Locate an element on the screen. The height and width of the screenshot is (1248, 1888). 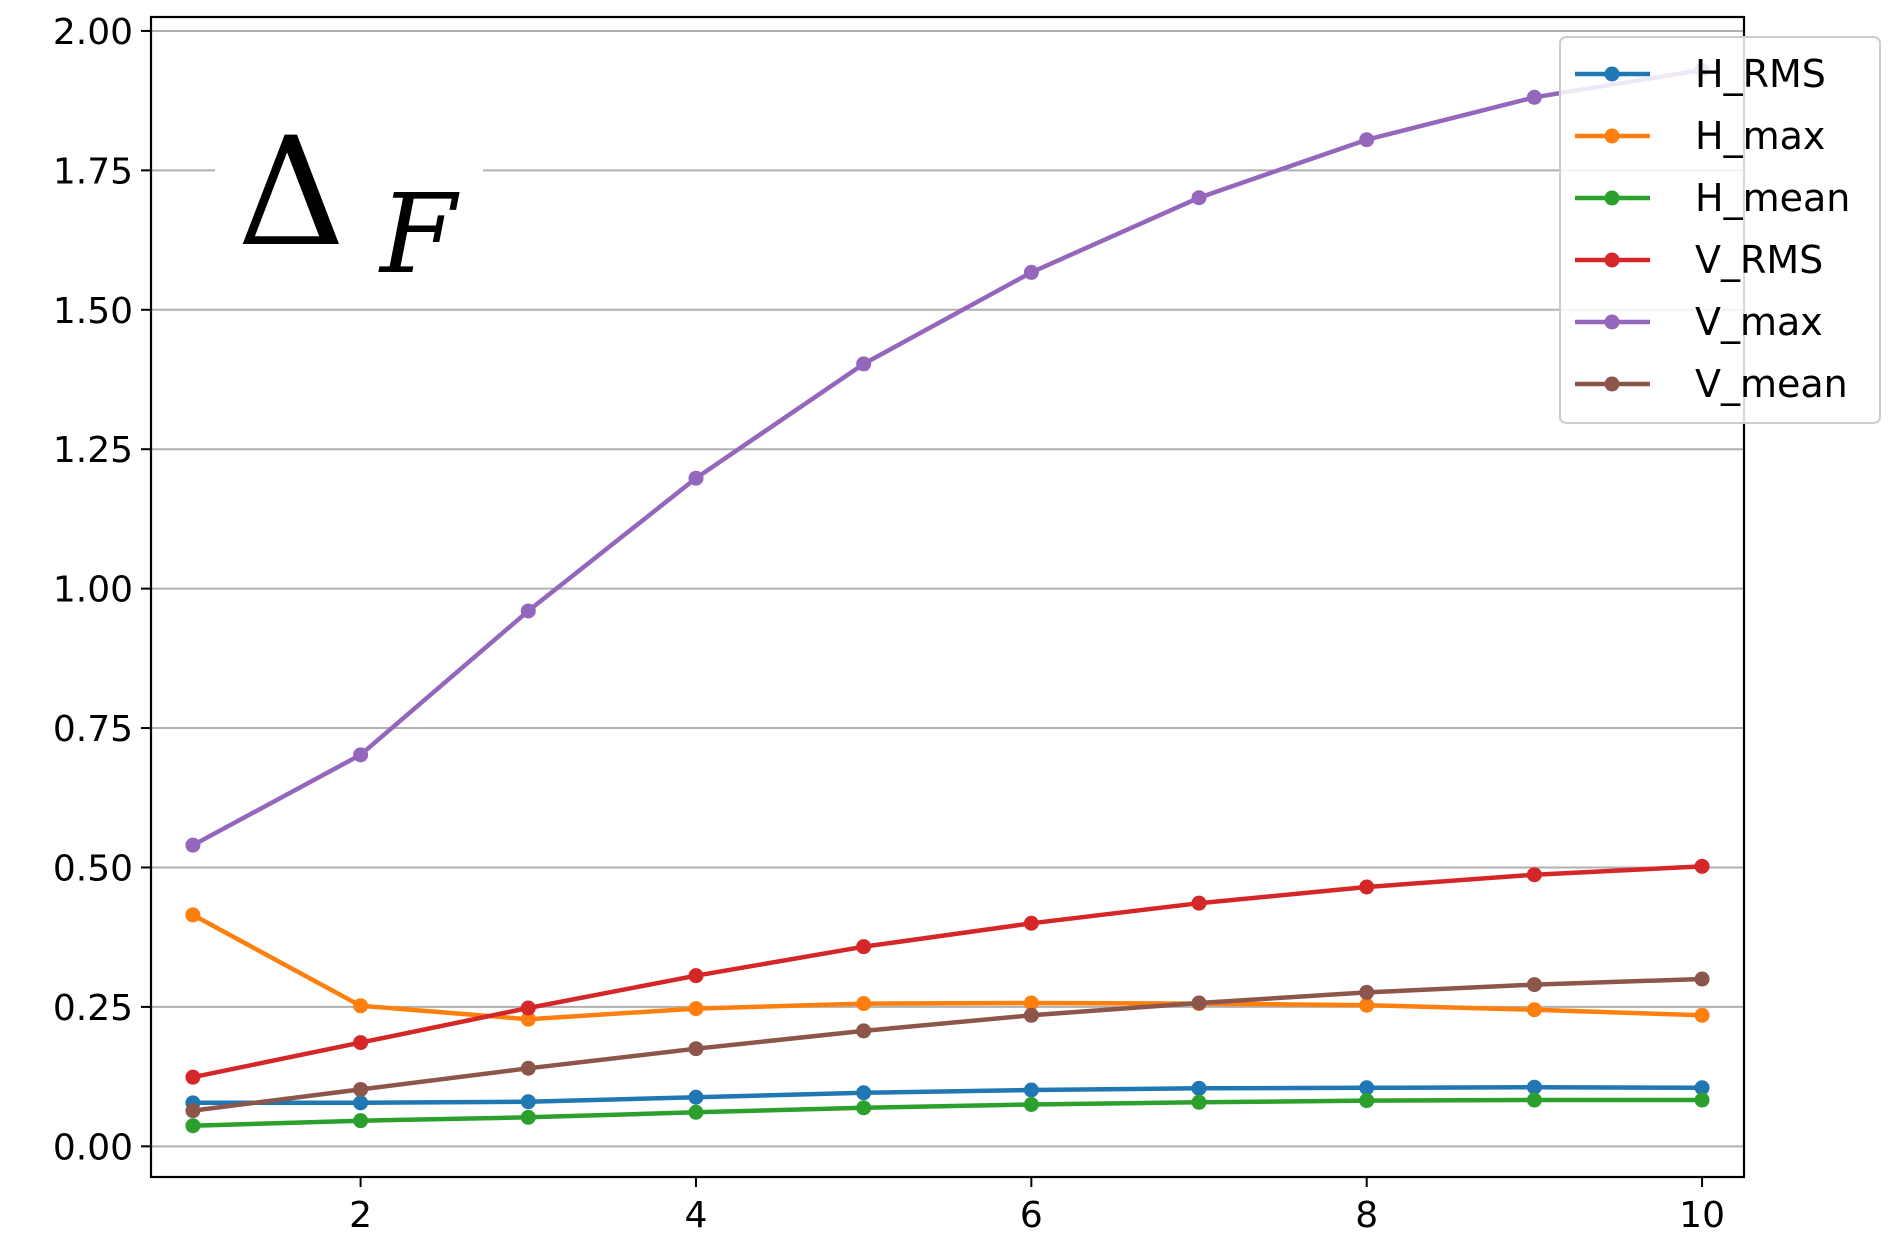
y-tick-label: 1.75 is located at coordinates (93, 171).